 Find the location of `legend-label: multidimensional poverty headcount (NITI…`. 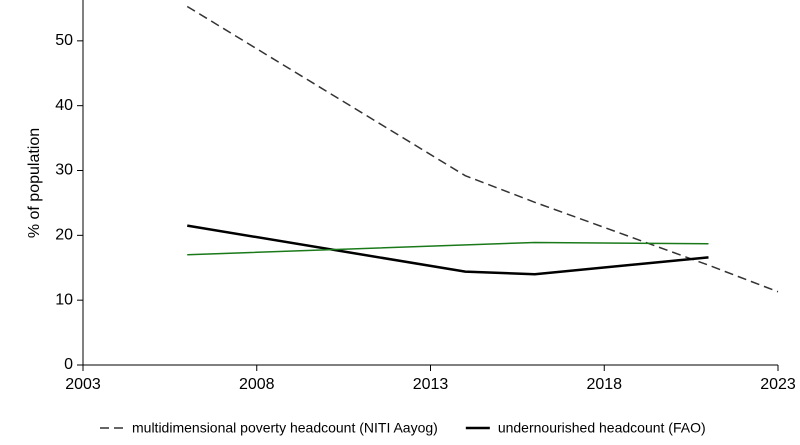

legend-label: multidimensional poverty headcount (NITI… is located at coordinates (285, 428).